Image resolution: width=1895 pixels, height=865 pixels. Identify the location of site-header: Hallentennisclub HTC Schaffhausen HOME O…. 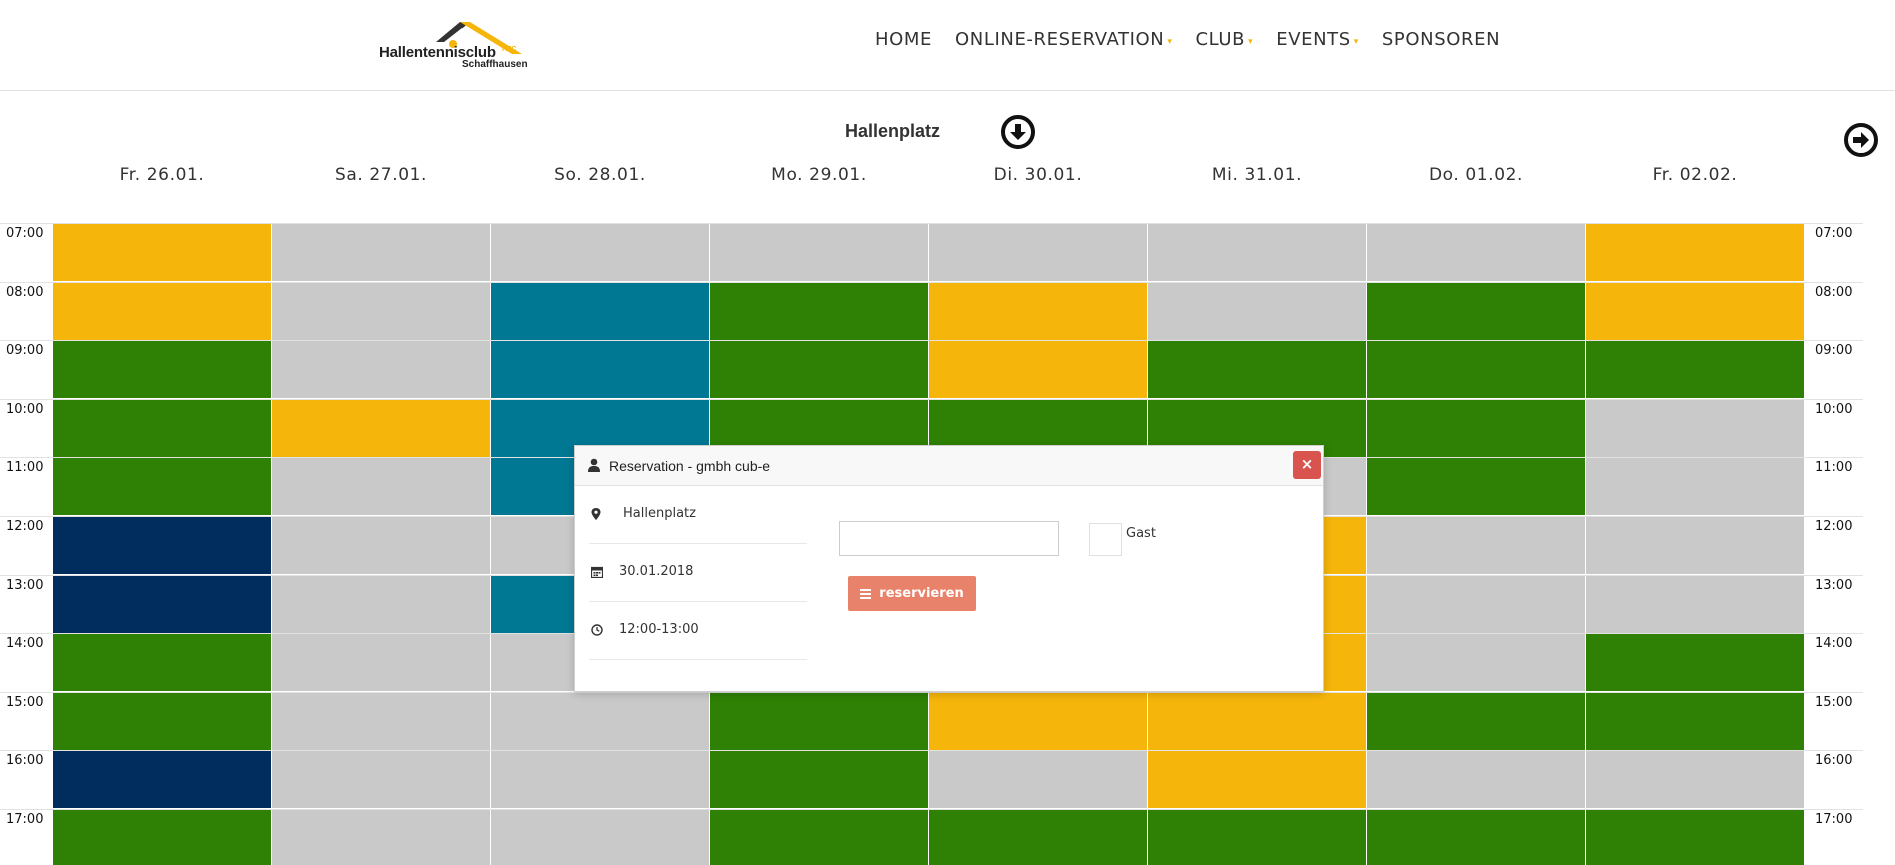
(947, 45).